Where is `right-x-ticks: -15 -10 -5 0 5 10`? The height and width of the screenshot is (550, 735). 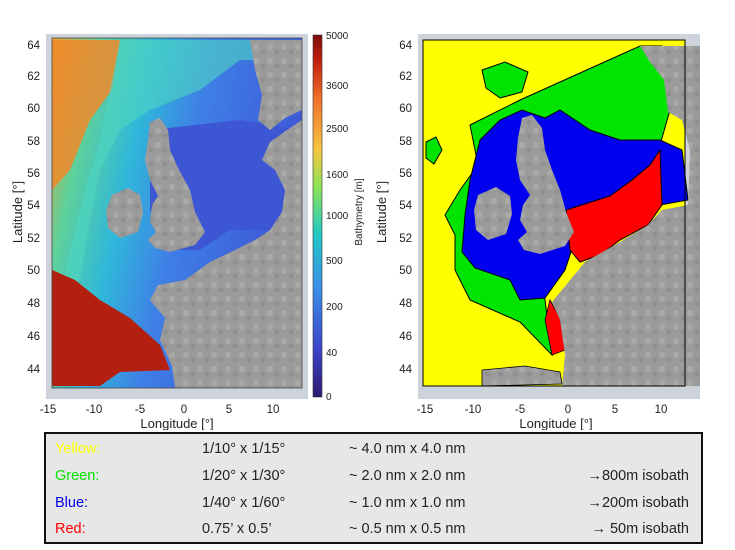 right-x-ticks: -15 -10 -5 0 5 10 is located at coordinates (542, 410).